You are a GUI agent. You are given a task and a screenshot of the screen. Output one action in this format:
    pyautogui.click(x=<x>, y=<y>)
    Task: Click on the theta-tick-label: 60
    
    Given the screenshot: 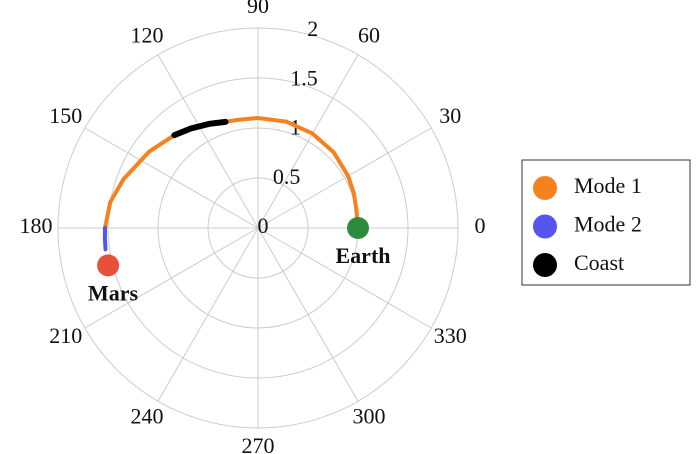 What is the action you would take?
    pyautogui.click(x=369, y=35)
    